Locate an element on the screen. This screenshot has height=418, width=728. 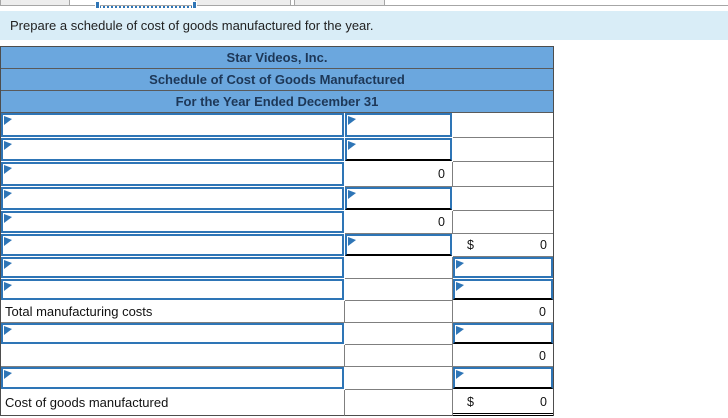
row-label-cell: Total manufacturing costs is located at coordinates (173, 312).